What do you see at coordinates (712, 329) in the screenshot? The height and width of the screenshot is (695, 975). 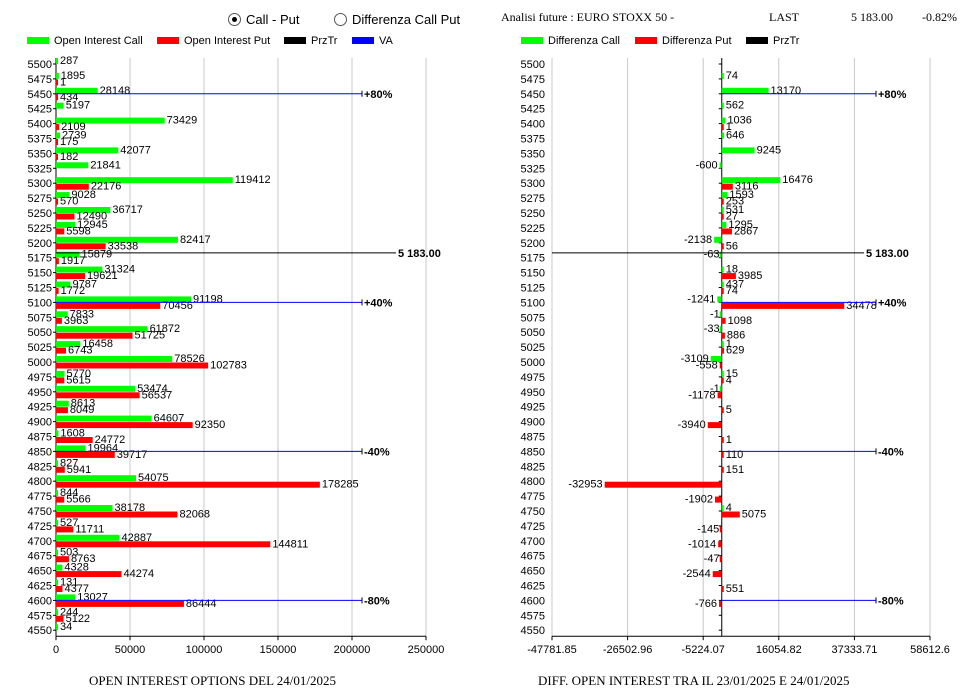 I see `call-value-label: -33` at bounding box center [712, 329].